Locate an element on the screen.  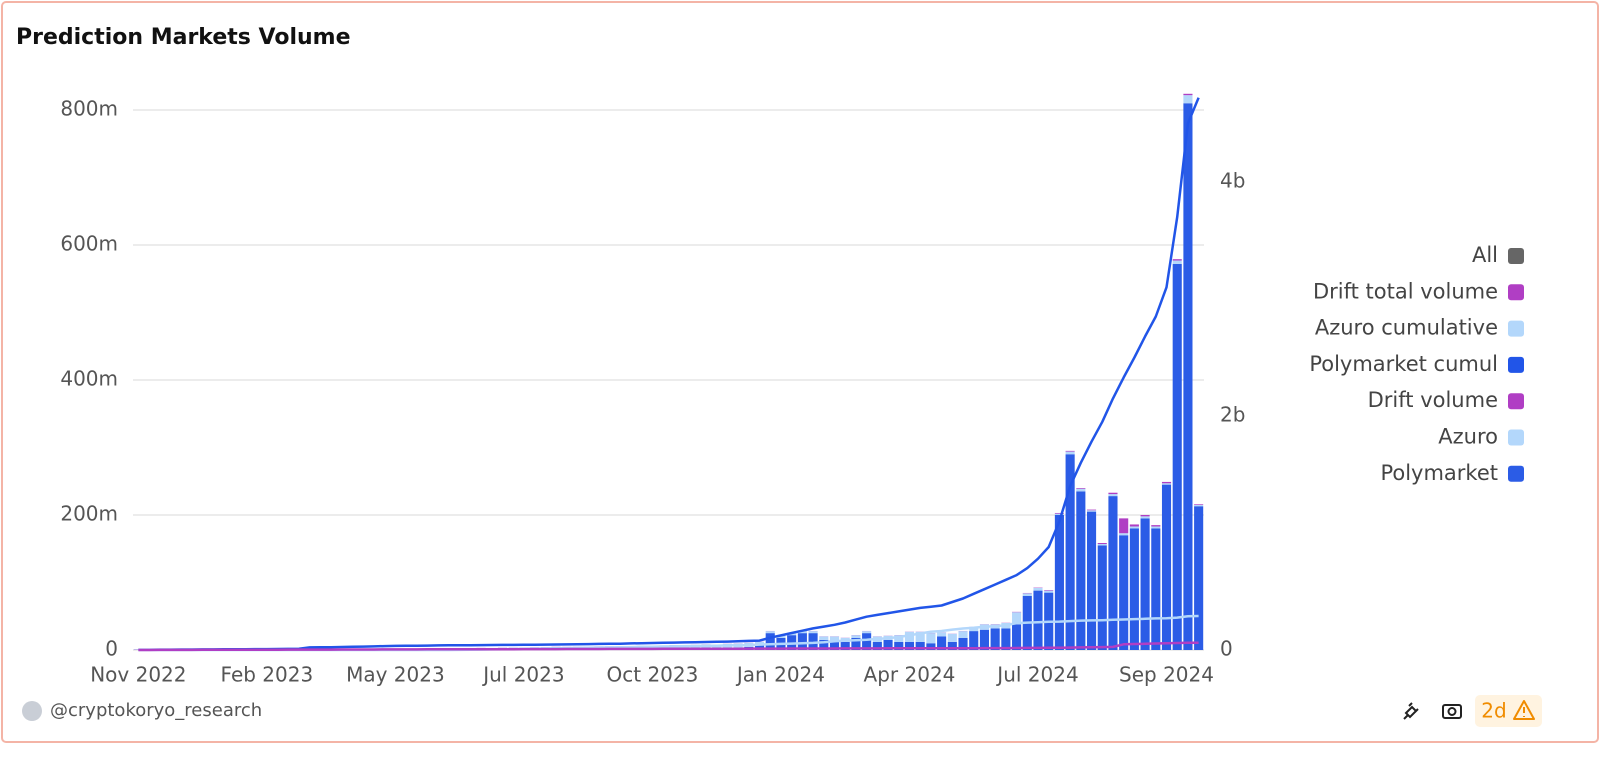
x-tick-label: Sep 2024 is located at coordinates (1166, 675).